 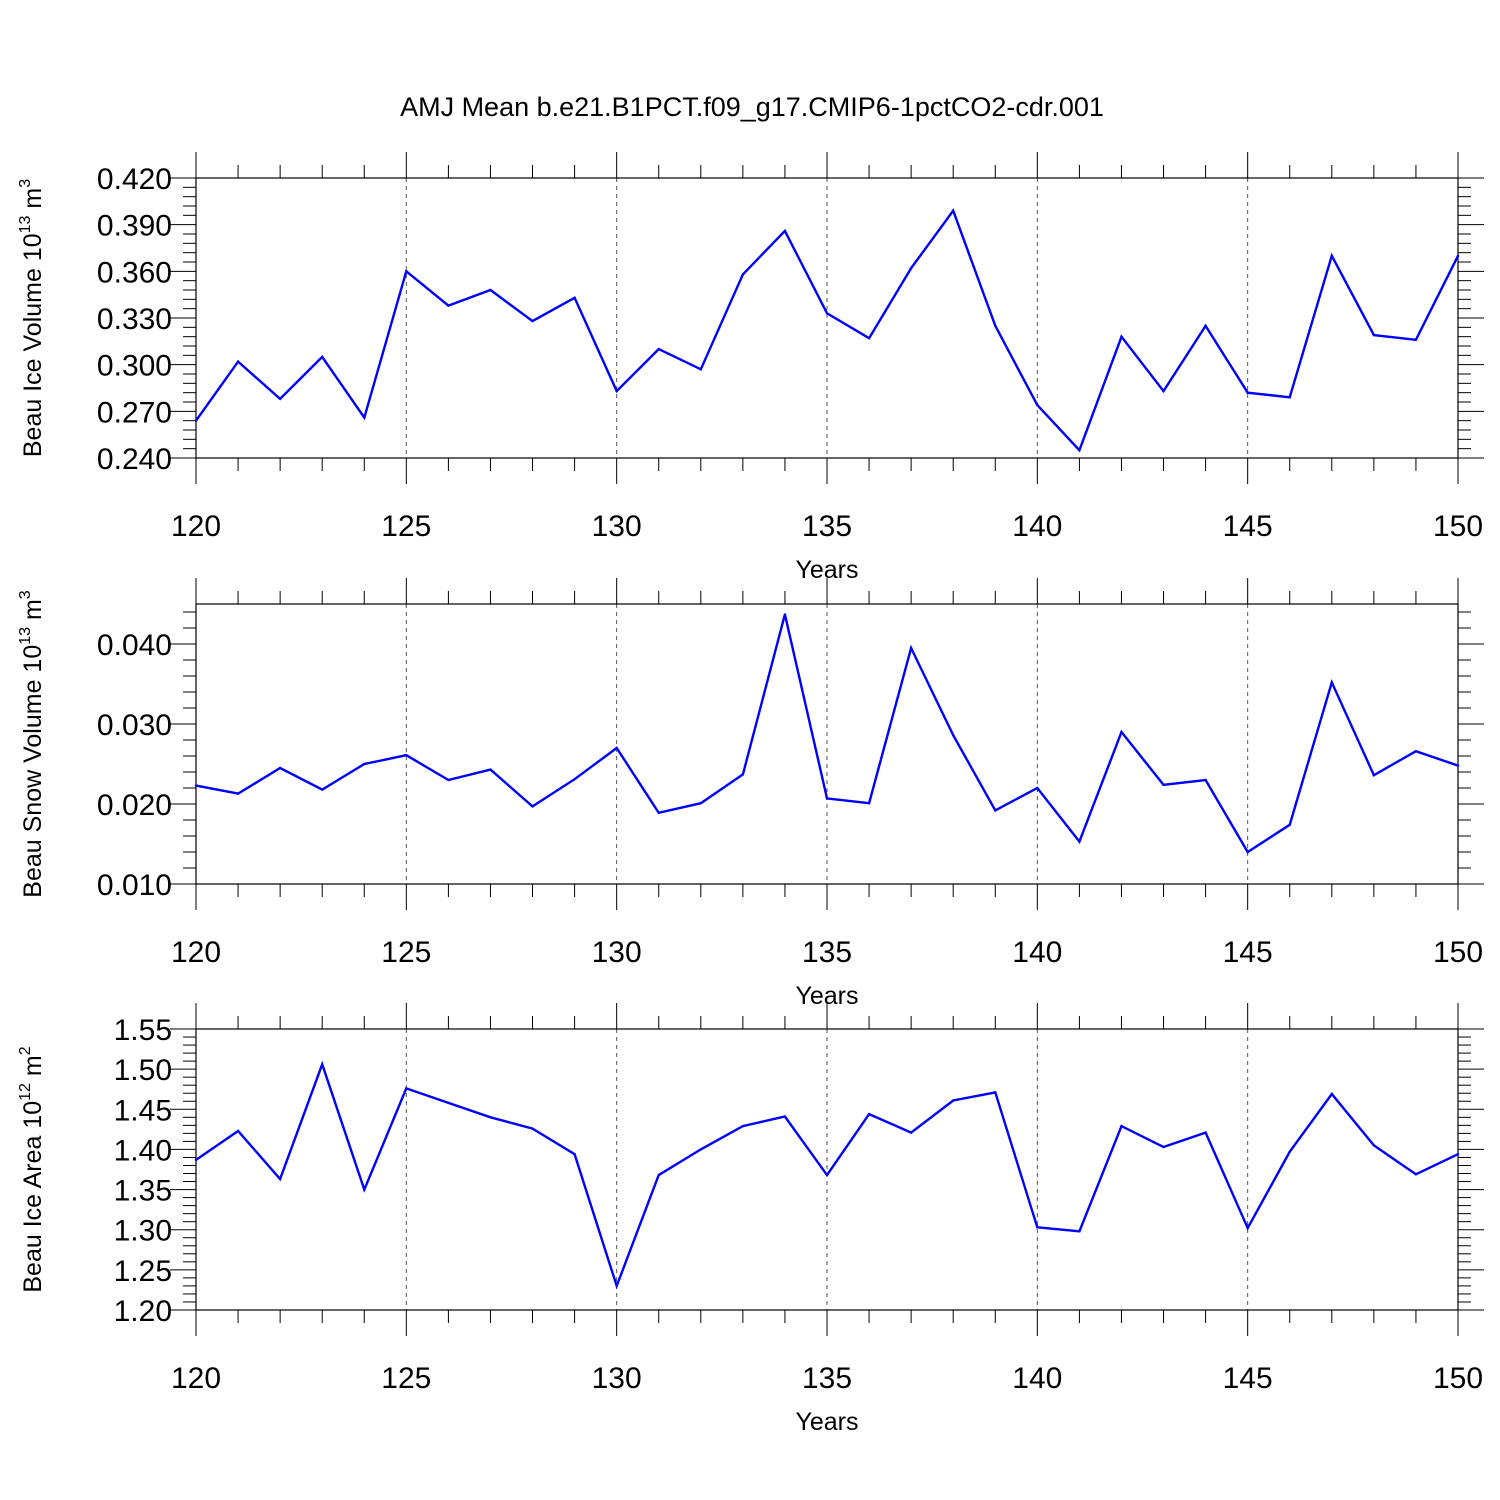 I want to click on y-tick-label: 1.40, so click(x=143, y=1150).